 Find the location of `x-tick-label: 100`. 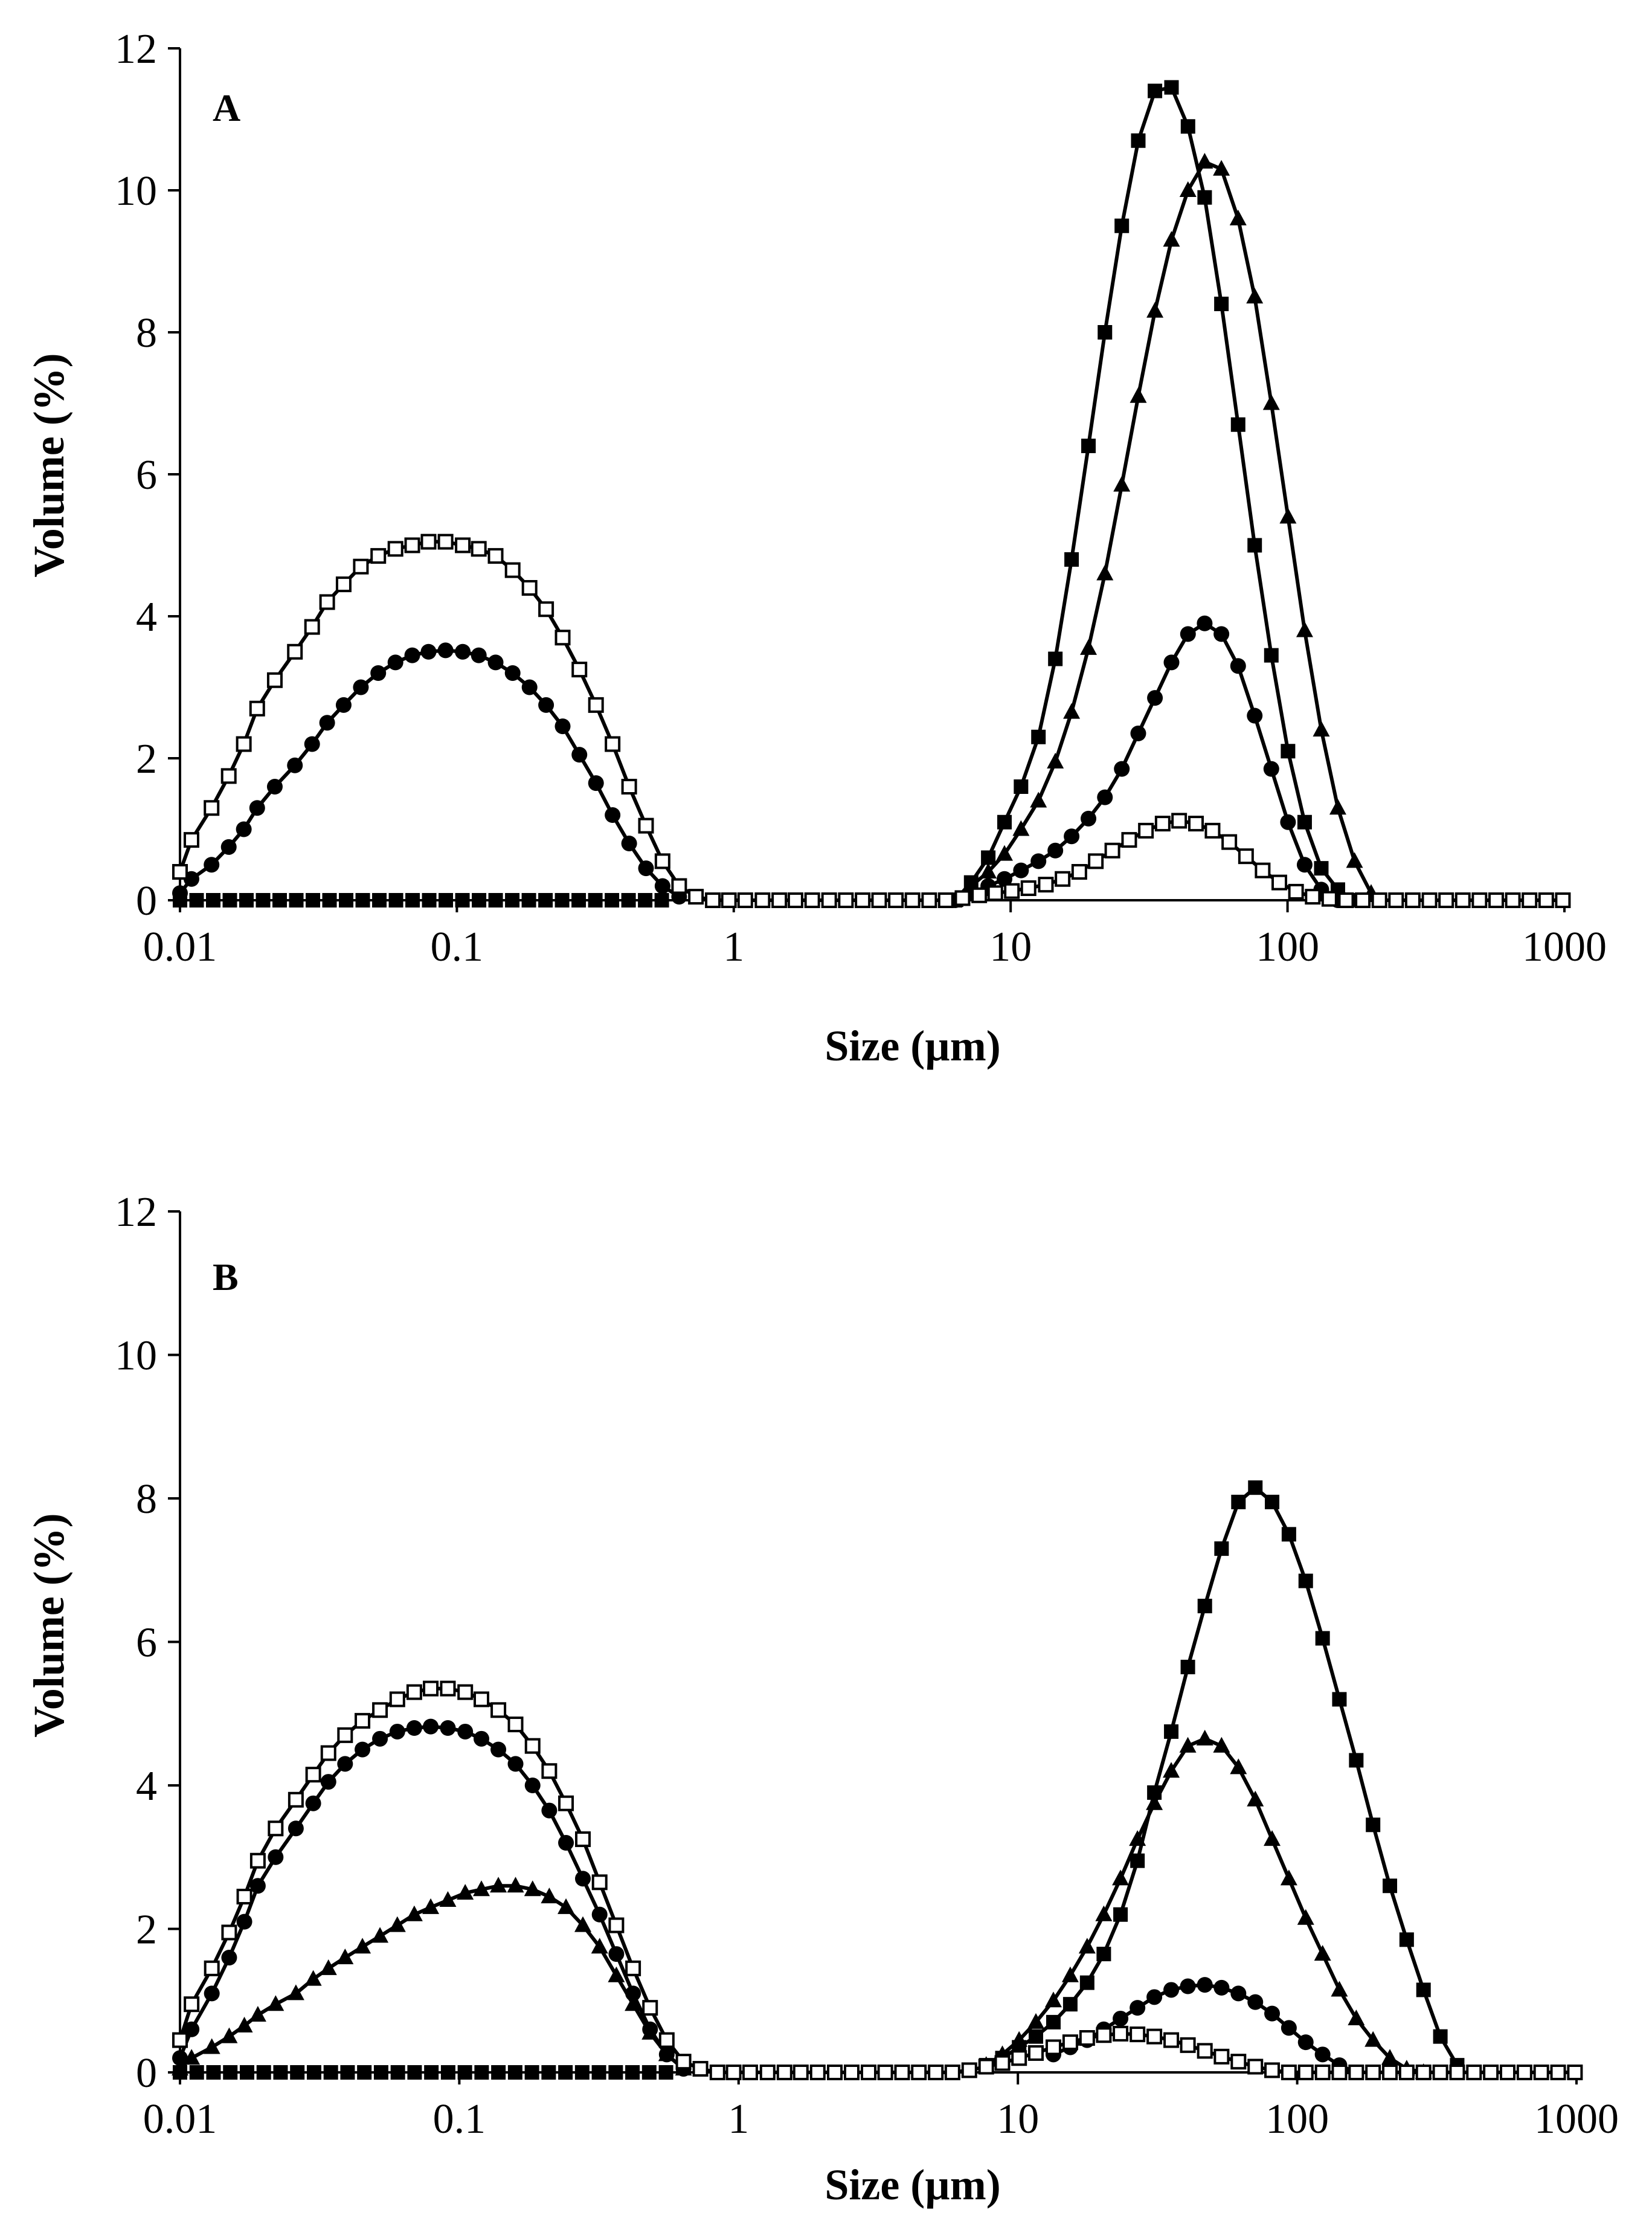

x-tick-label: 100 is located at coordinates (1297, 2119).